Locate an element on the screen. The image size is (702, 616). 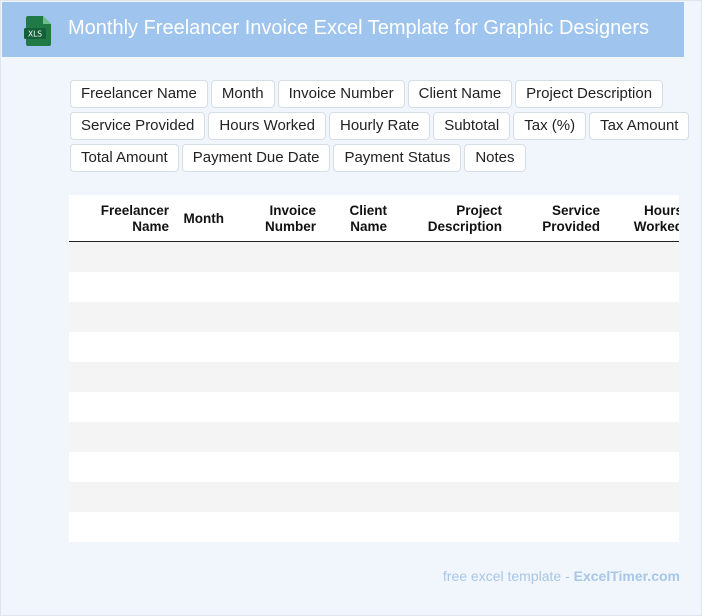
column-header-line: Service is located at coordinates (575, 210).